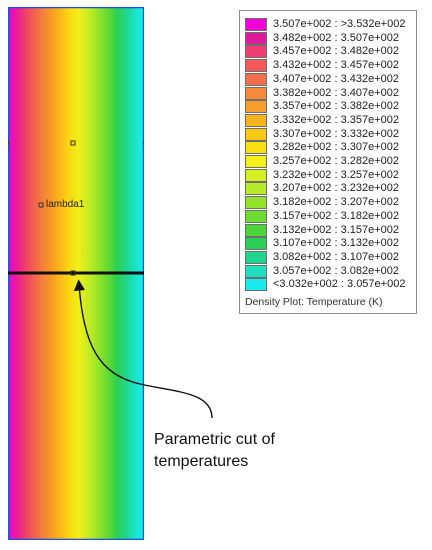 This screenshot has height=550, width=432. What do you see at coordinates (336, 256) in the screenshot?
I see `legend-label: 3.082e+002 : 3.107e+002` at bounding box center [336, 256].